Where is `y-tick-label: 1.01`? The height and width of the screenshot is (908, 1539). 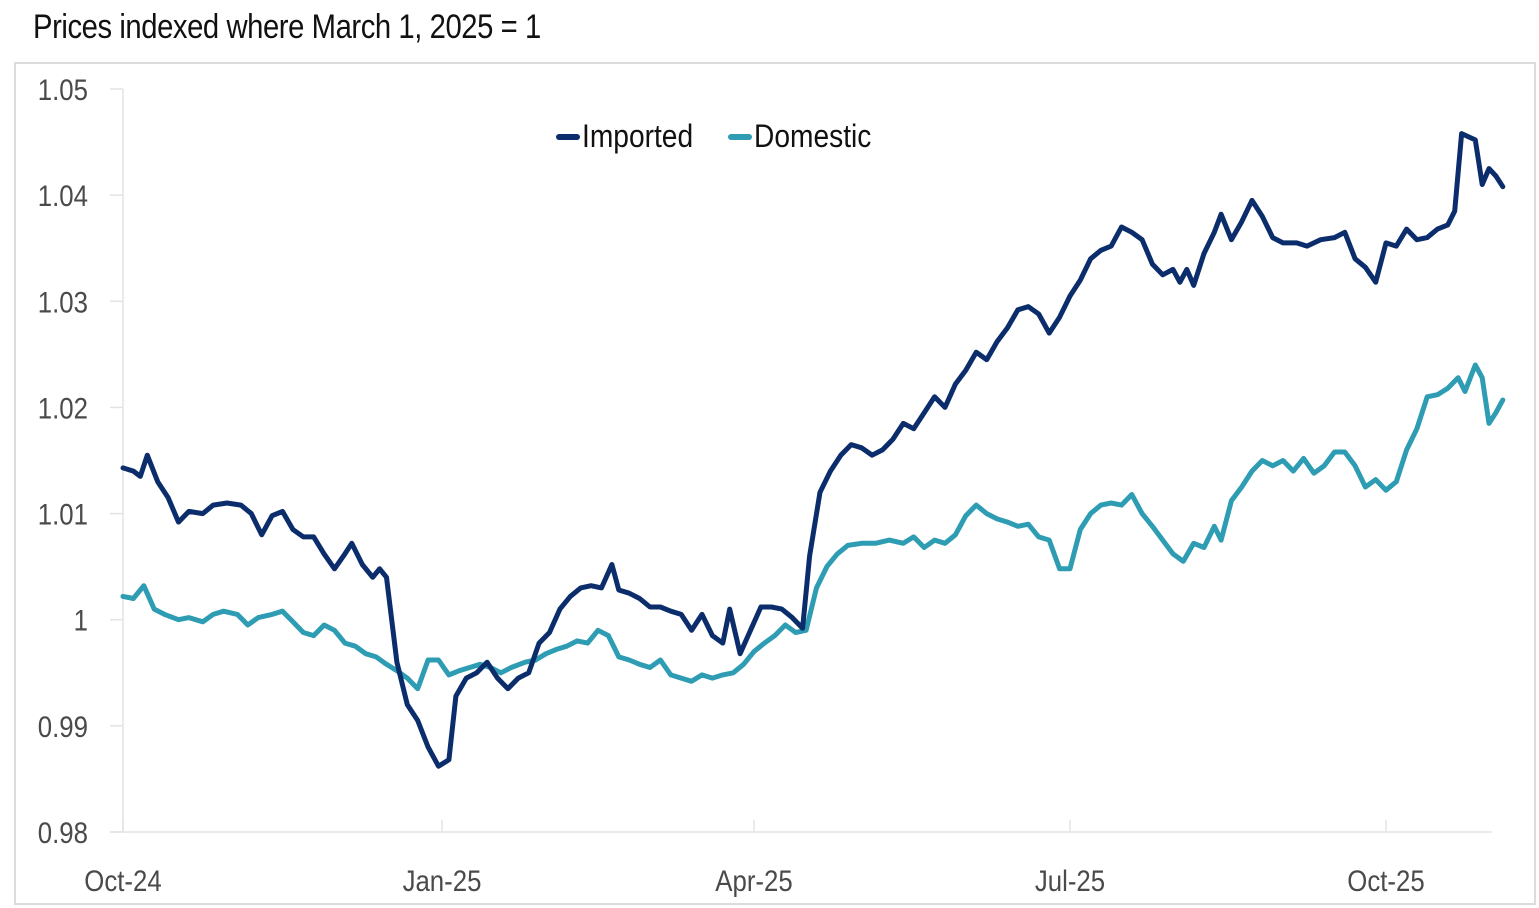 y-tick-label: 1.01 is located at coordinates (63, 514).